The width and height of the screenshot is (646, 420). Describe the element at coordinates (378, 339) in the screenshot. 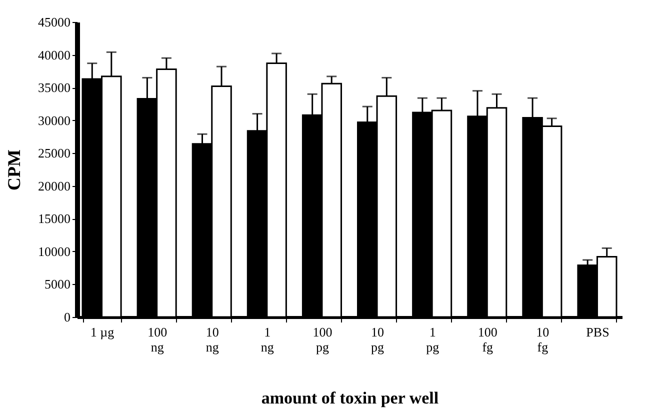

I see `x-tick-label: 10 pg` at that location.